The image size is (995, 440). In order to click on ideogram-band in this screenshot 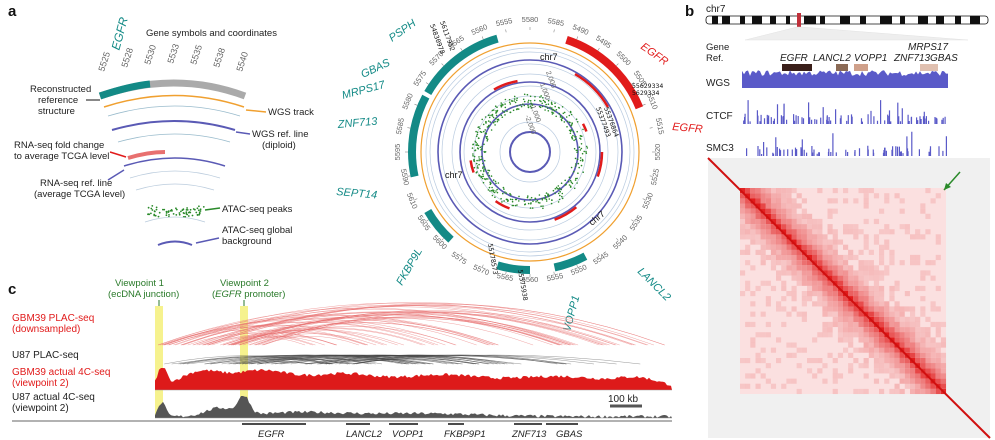, I will do `click(742, 20)`.